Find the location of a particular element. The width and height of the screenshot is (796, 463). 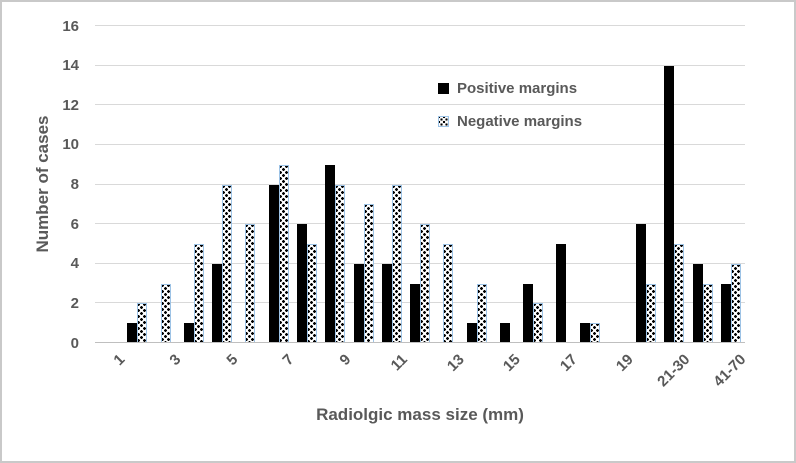

x-tick-label-19: 19 is located at coordinates (625, 363).